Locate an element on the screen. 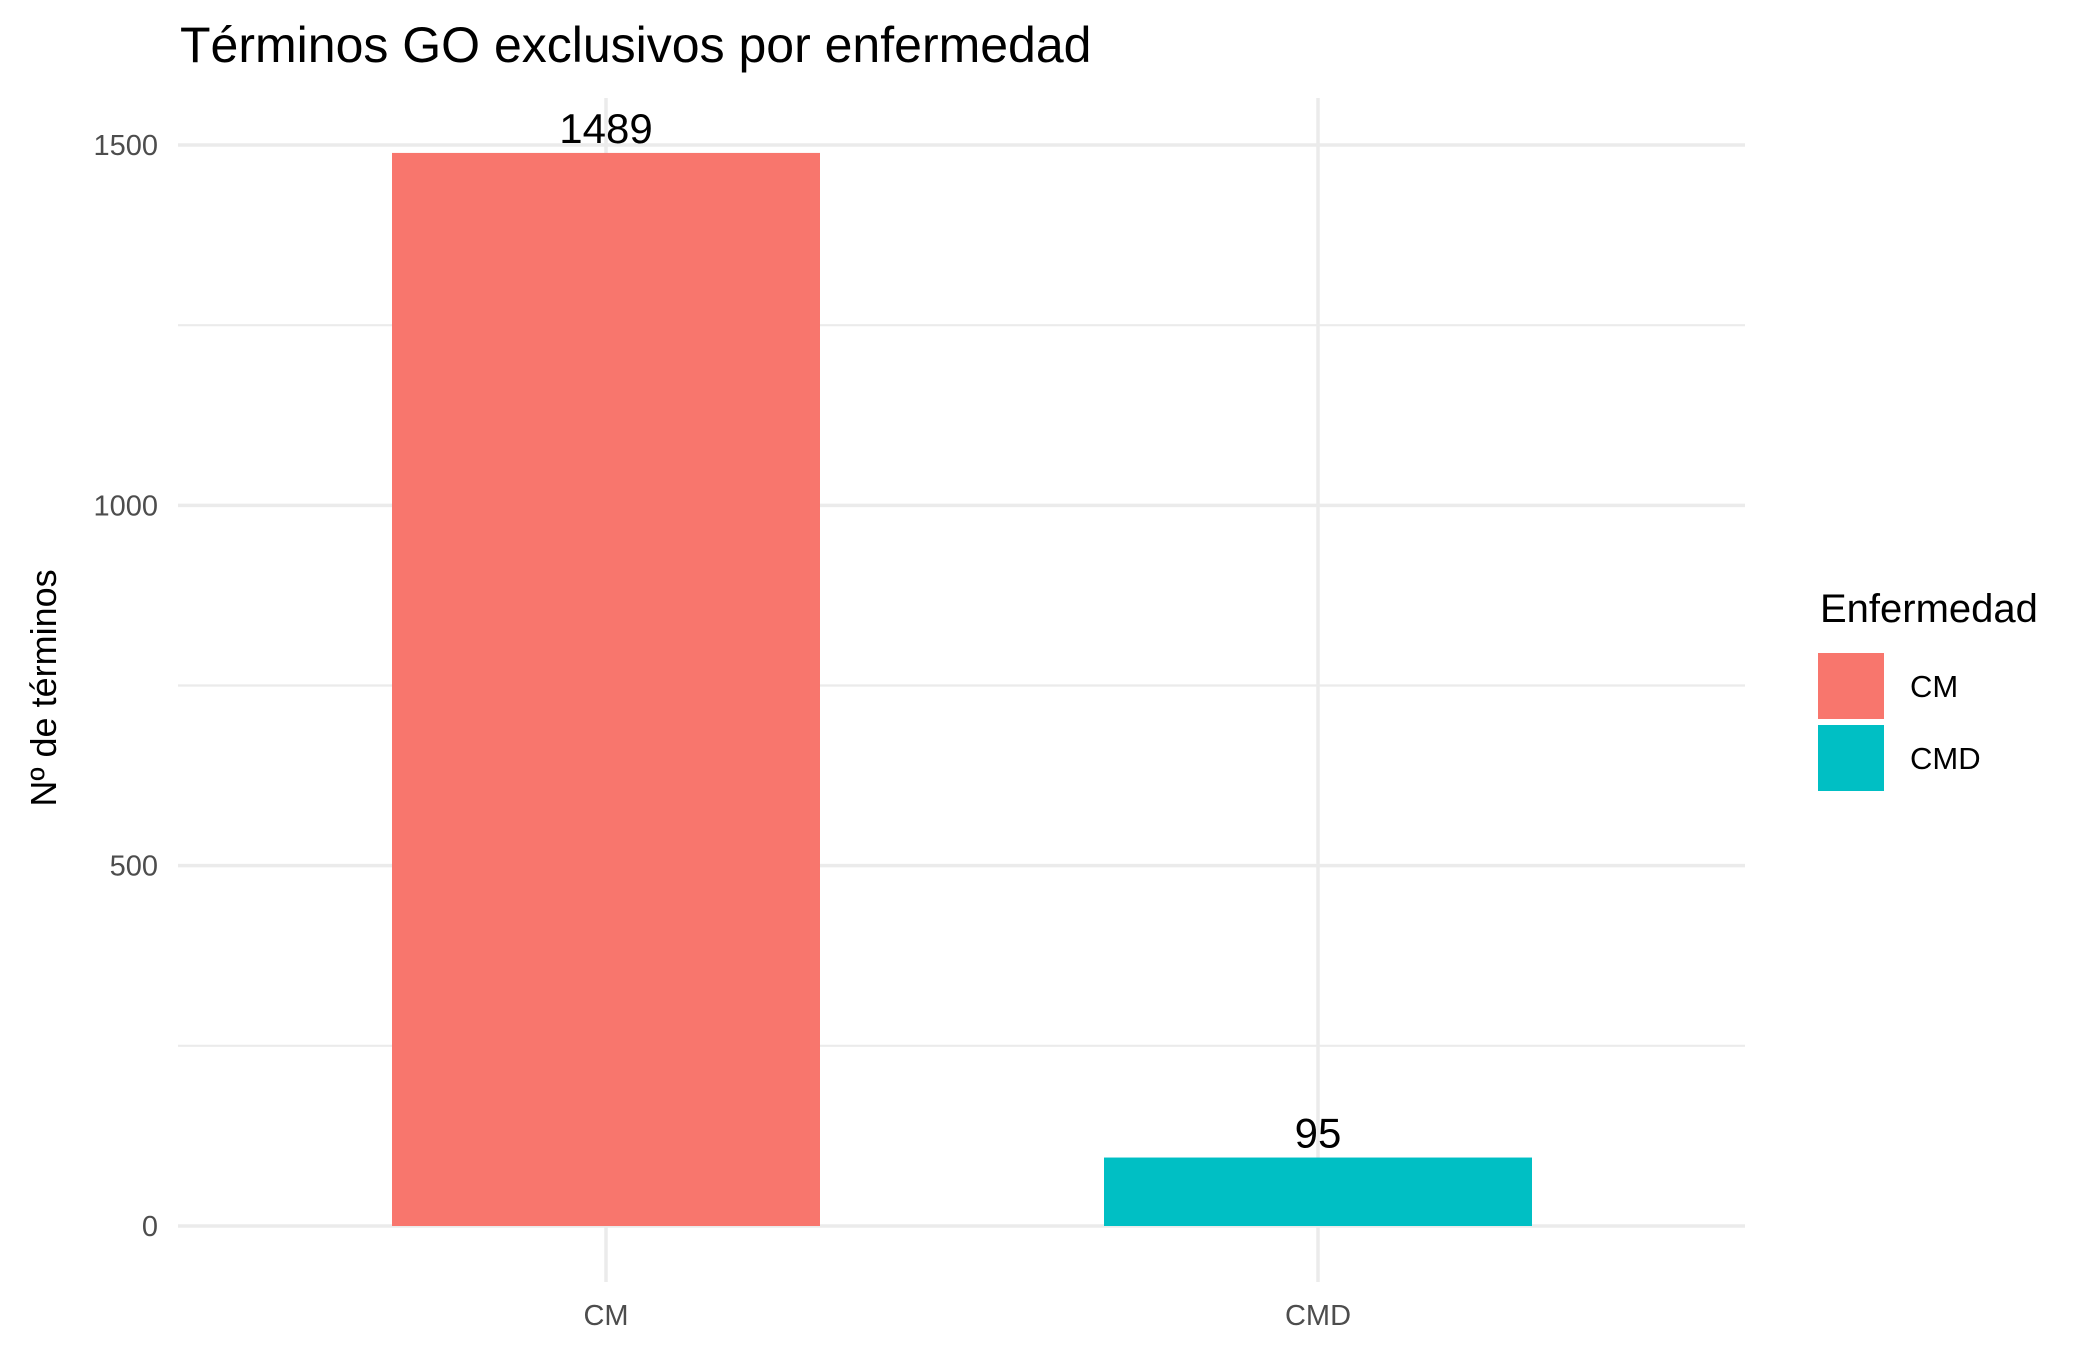 This screenshot has width=2100, height=1350. data-label-cmd: 95 is located at coordinates (1318, 1133).